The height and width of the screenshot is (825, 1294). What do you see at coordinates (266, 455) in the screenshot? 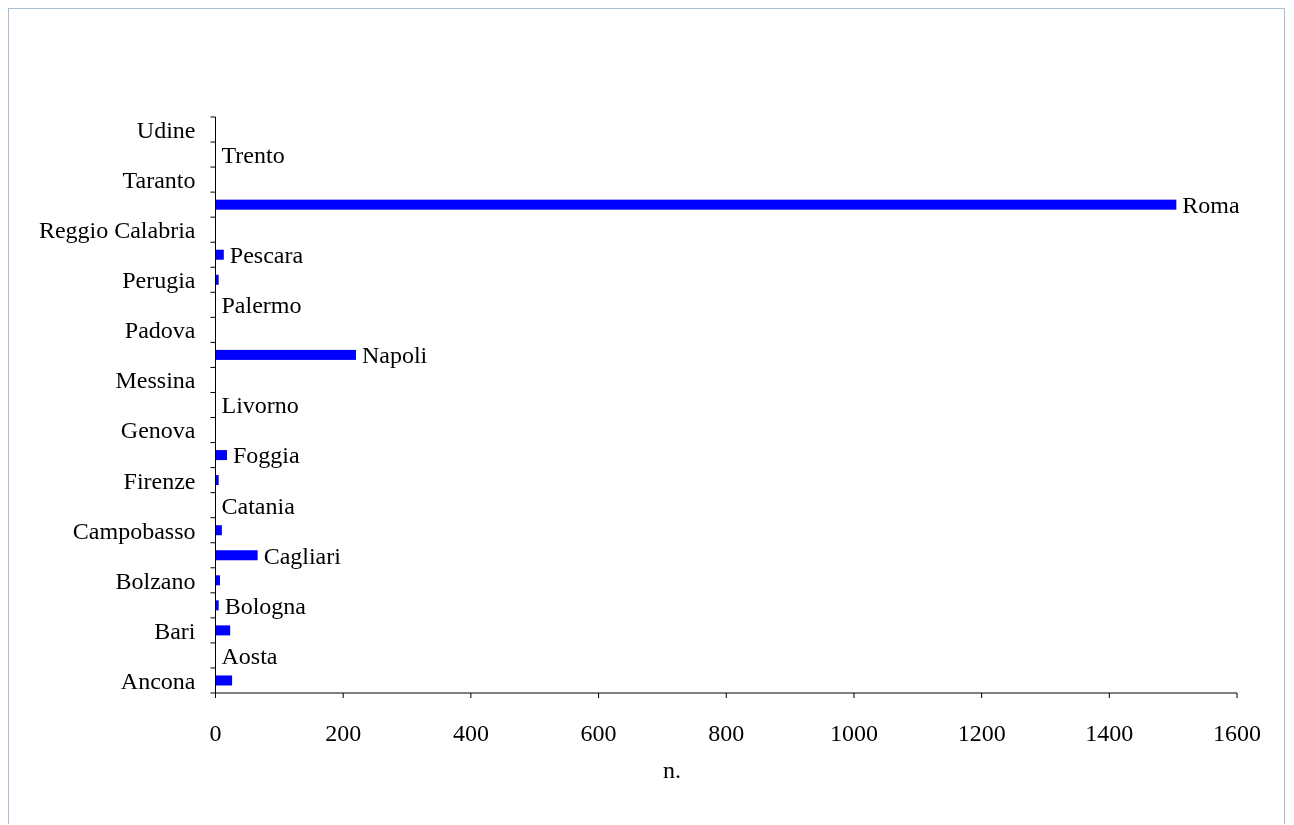
I see `data-label: Foggia` at bounding box center [266, 455].